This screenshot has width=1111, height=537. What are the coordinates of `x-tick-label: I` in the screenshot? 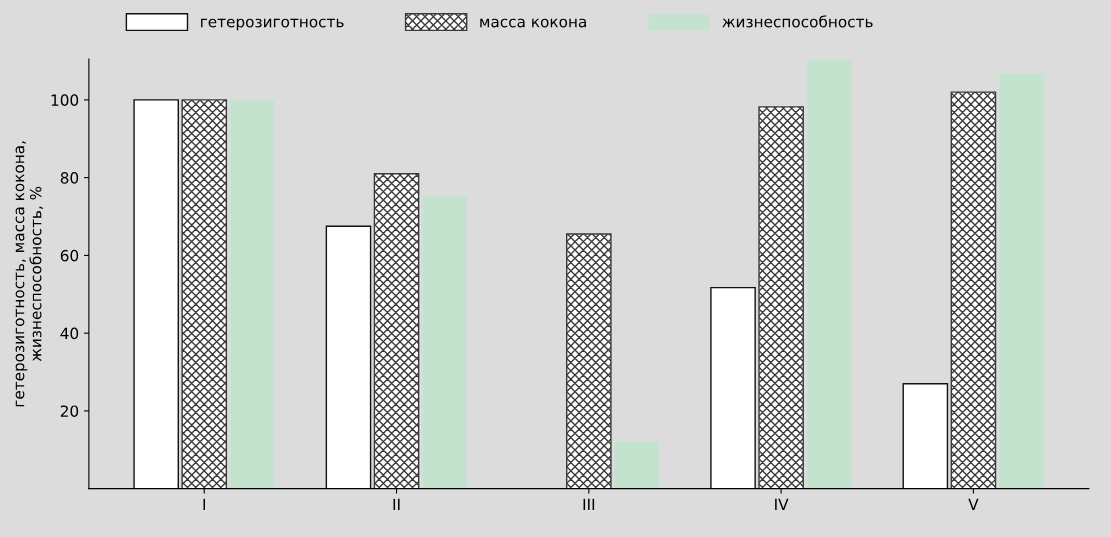 It's located at (204, 504).